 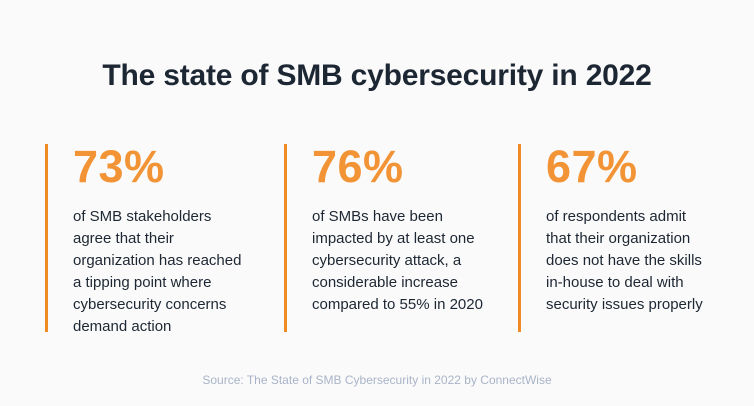 I want to click on stat-value: 67%, so click(x=592, y=166).